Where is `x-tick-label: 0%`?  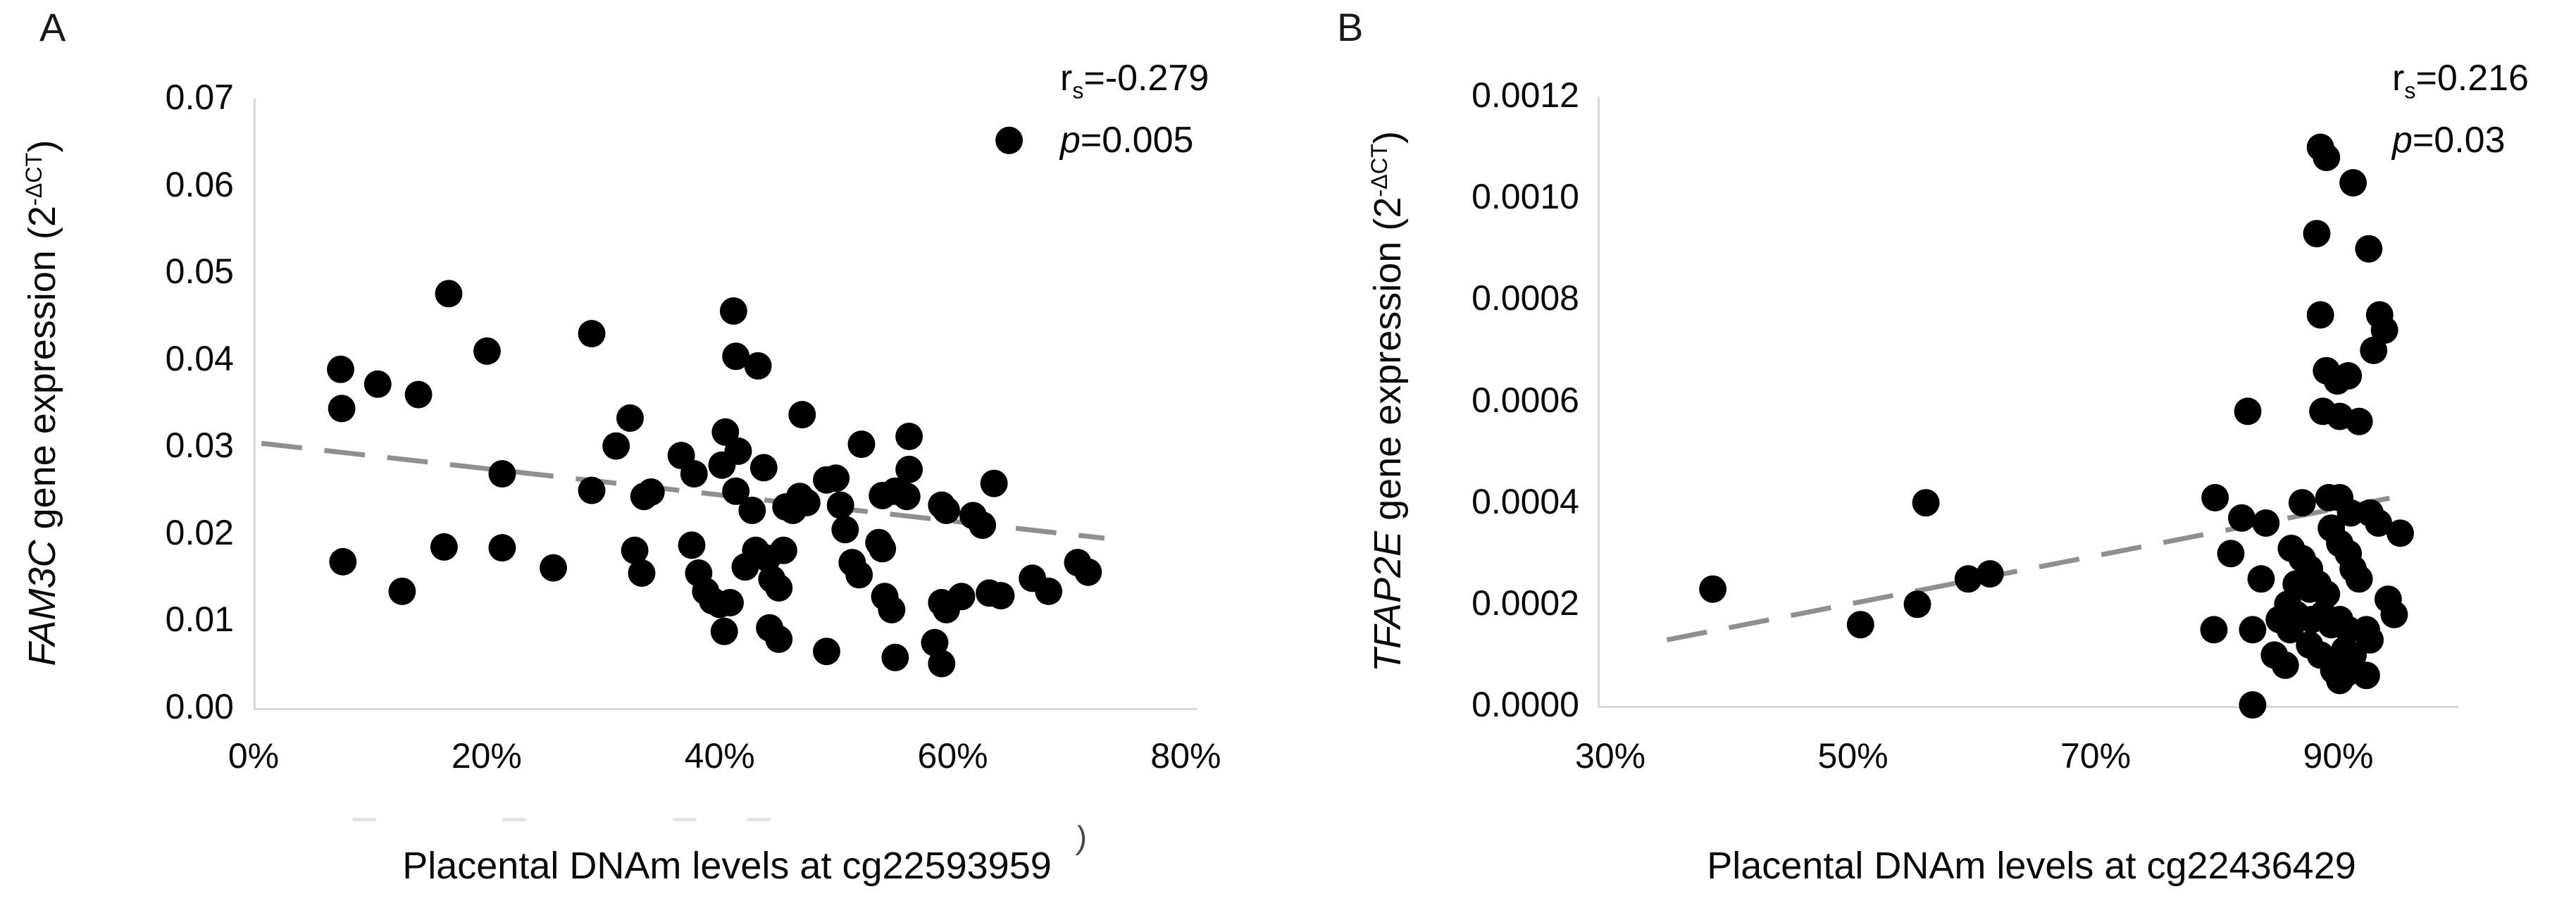
x-tick-label: 0% is located at coordinates (254, 756).